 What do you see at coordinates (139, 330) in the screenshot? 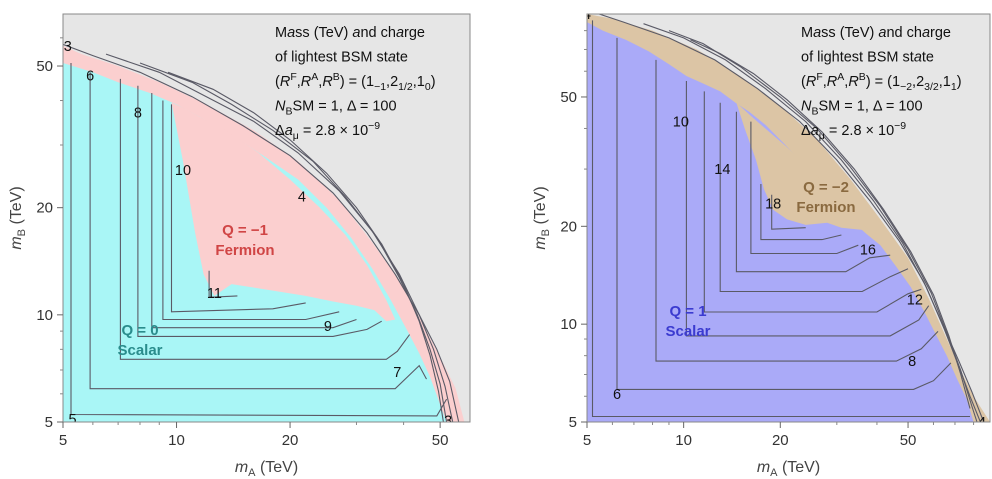
I see `region-label: Q = 0` at bounding box center [139, 330].